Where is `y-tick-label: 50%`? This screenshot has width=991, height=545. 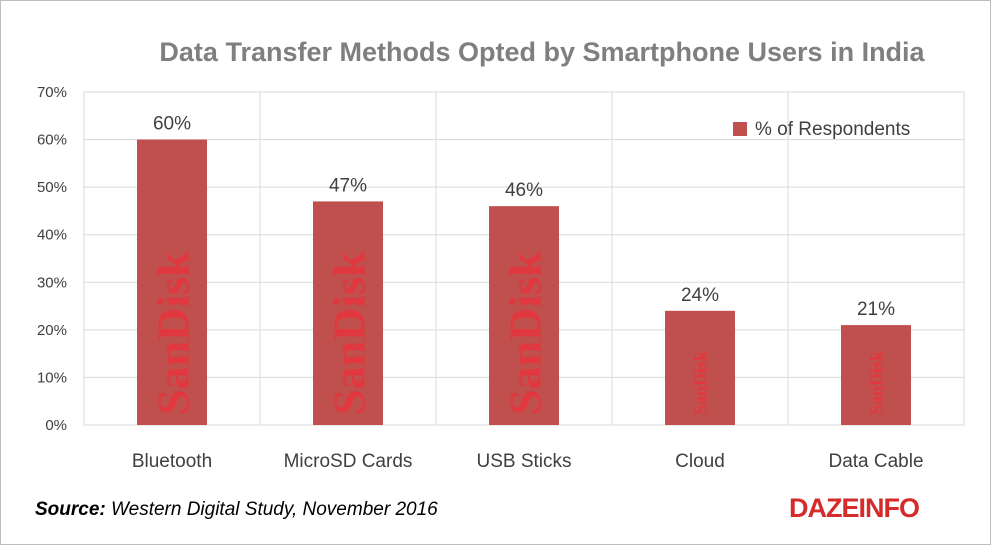
y-tick-label: 50% is located at coordinates (52, 187).